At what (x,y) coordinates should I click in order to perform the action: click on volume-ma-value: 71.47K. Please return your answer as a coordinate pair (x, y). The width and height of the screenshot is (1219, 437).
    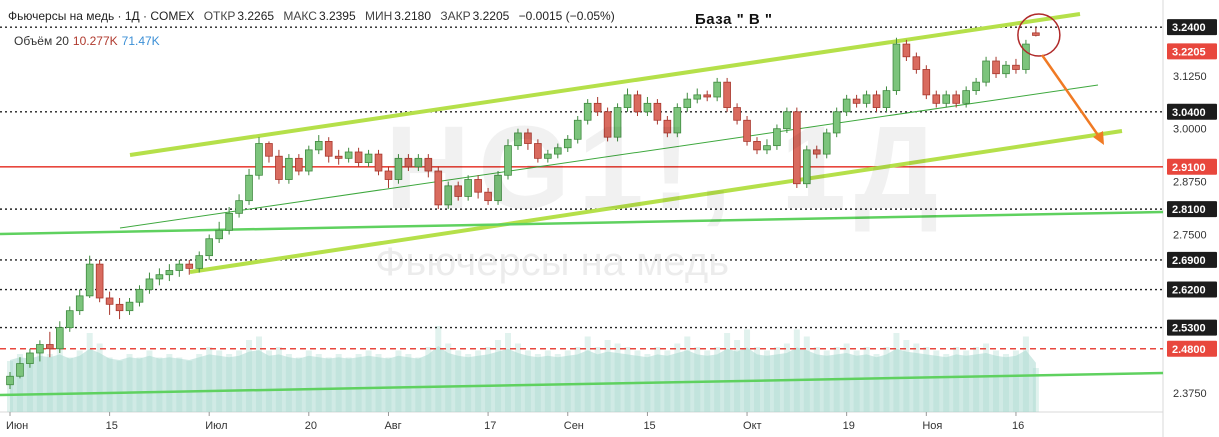
    Looking at the image, I should click on (140, 41).